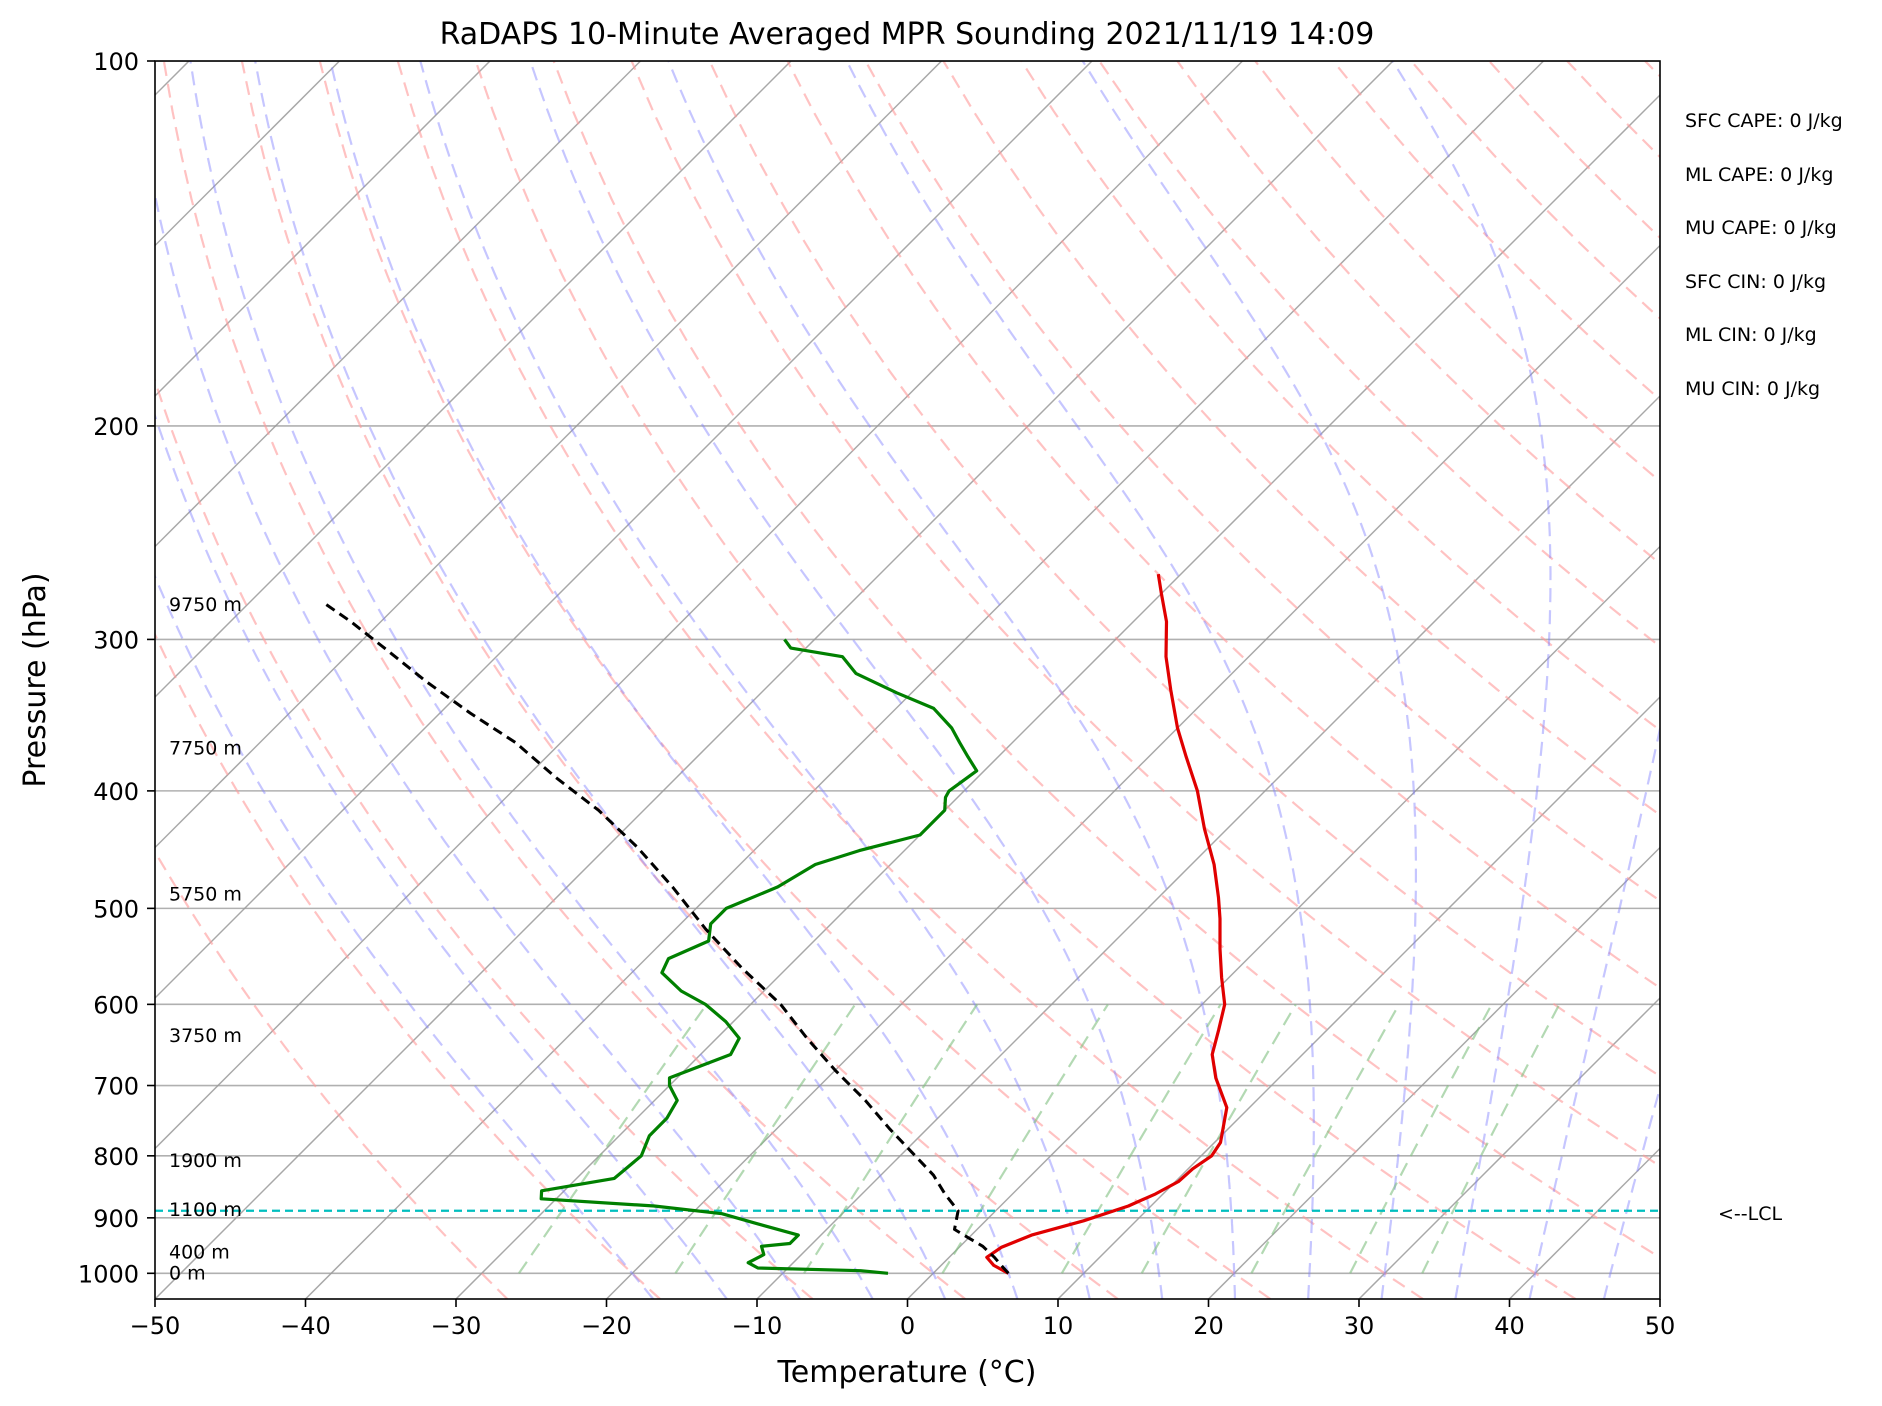 This screenshot has width=1882, height=1406. I want to click on height-label: 1100 m, so click(205, 1210).